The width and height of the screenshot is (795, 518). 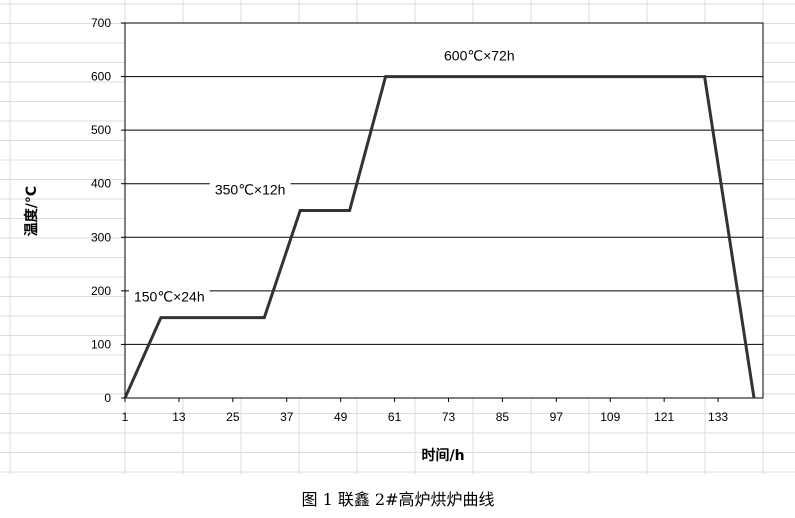 What do you see at coordinates (101, 184) in the screenshot?
I see `y-tick-label: 400` at bounding box center [101, 184].